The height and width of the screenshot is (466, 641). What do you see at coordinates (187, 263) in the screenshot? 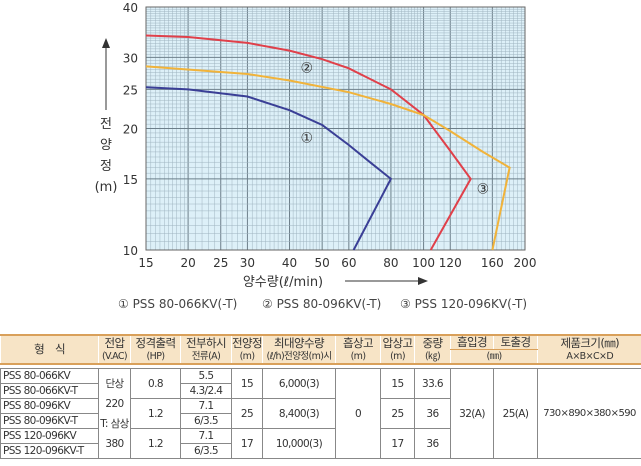
I see `x-tick-label: 20` at bounding box center [187, 263].